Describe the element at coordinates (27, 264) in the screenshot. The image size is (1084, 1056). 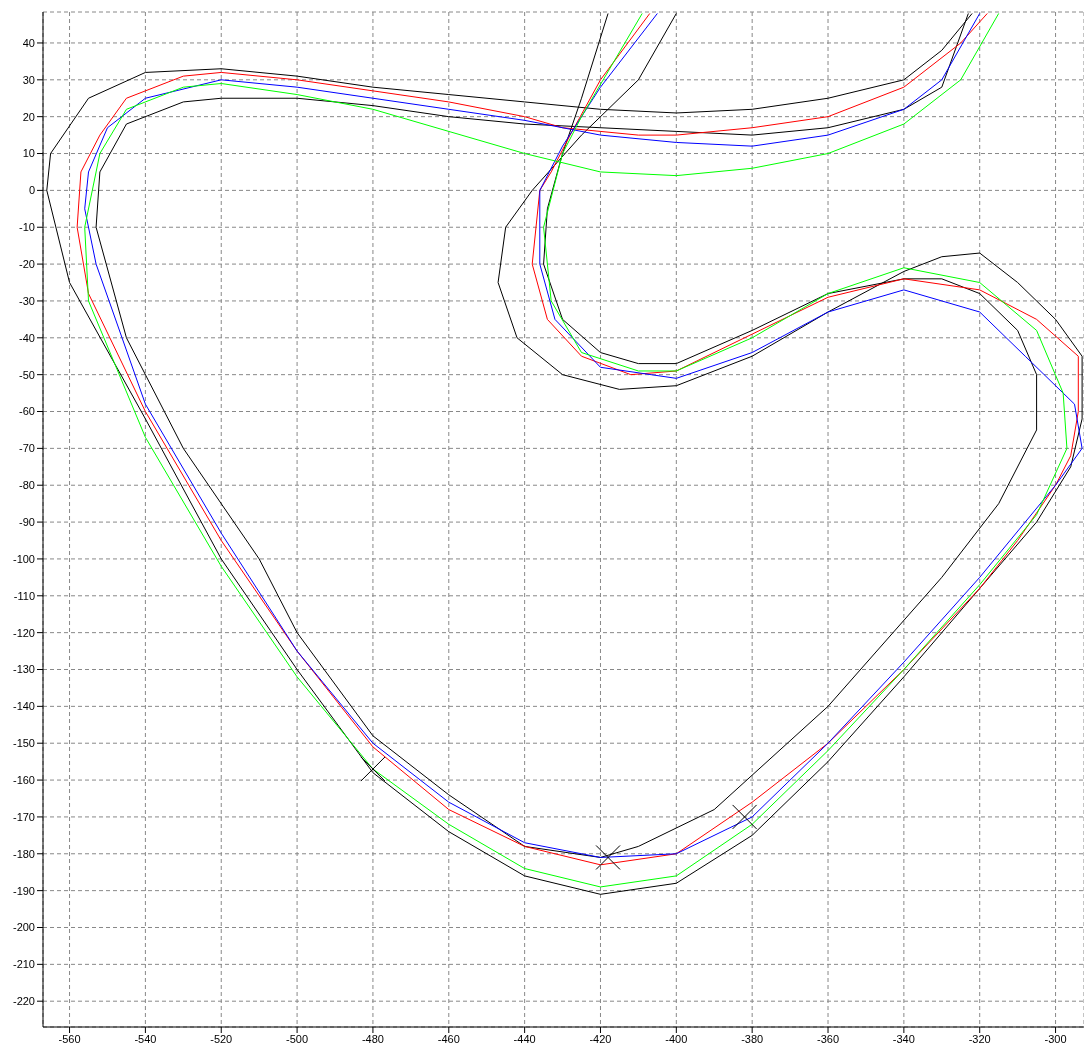
I see `y-tick-label: -20` at that location.